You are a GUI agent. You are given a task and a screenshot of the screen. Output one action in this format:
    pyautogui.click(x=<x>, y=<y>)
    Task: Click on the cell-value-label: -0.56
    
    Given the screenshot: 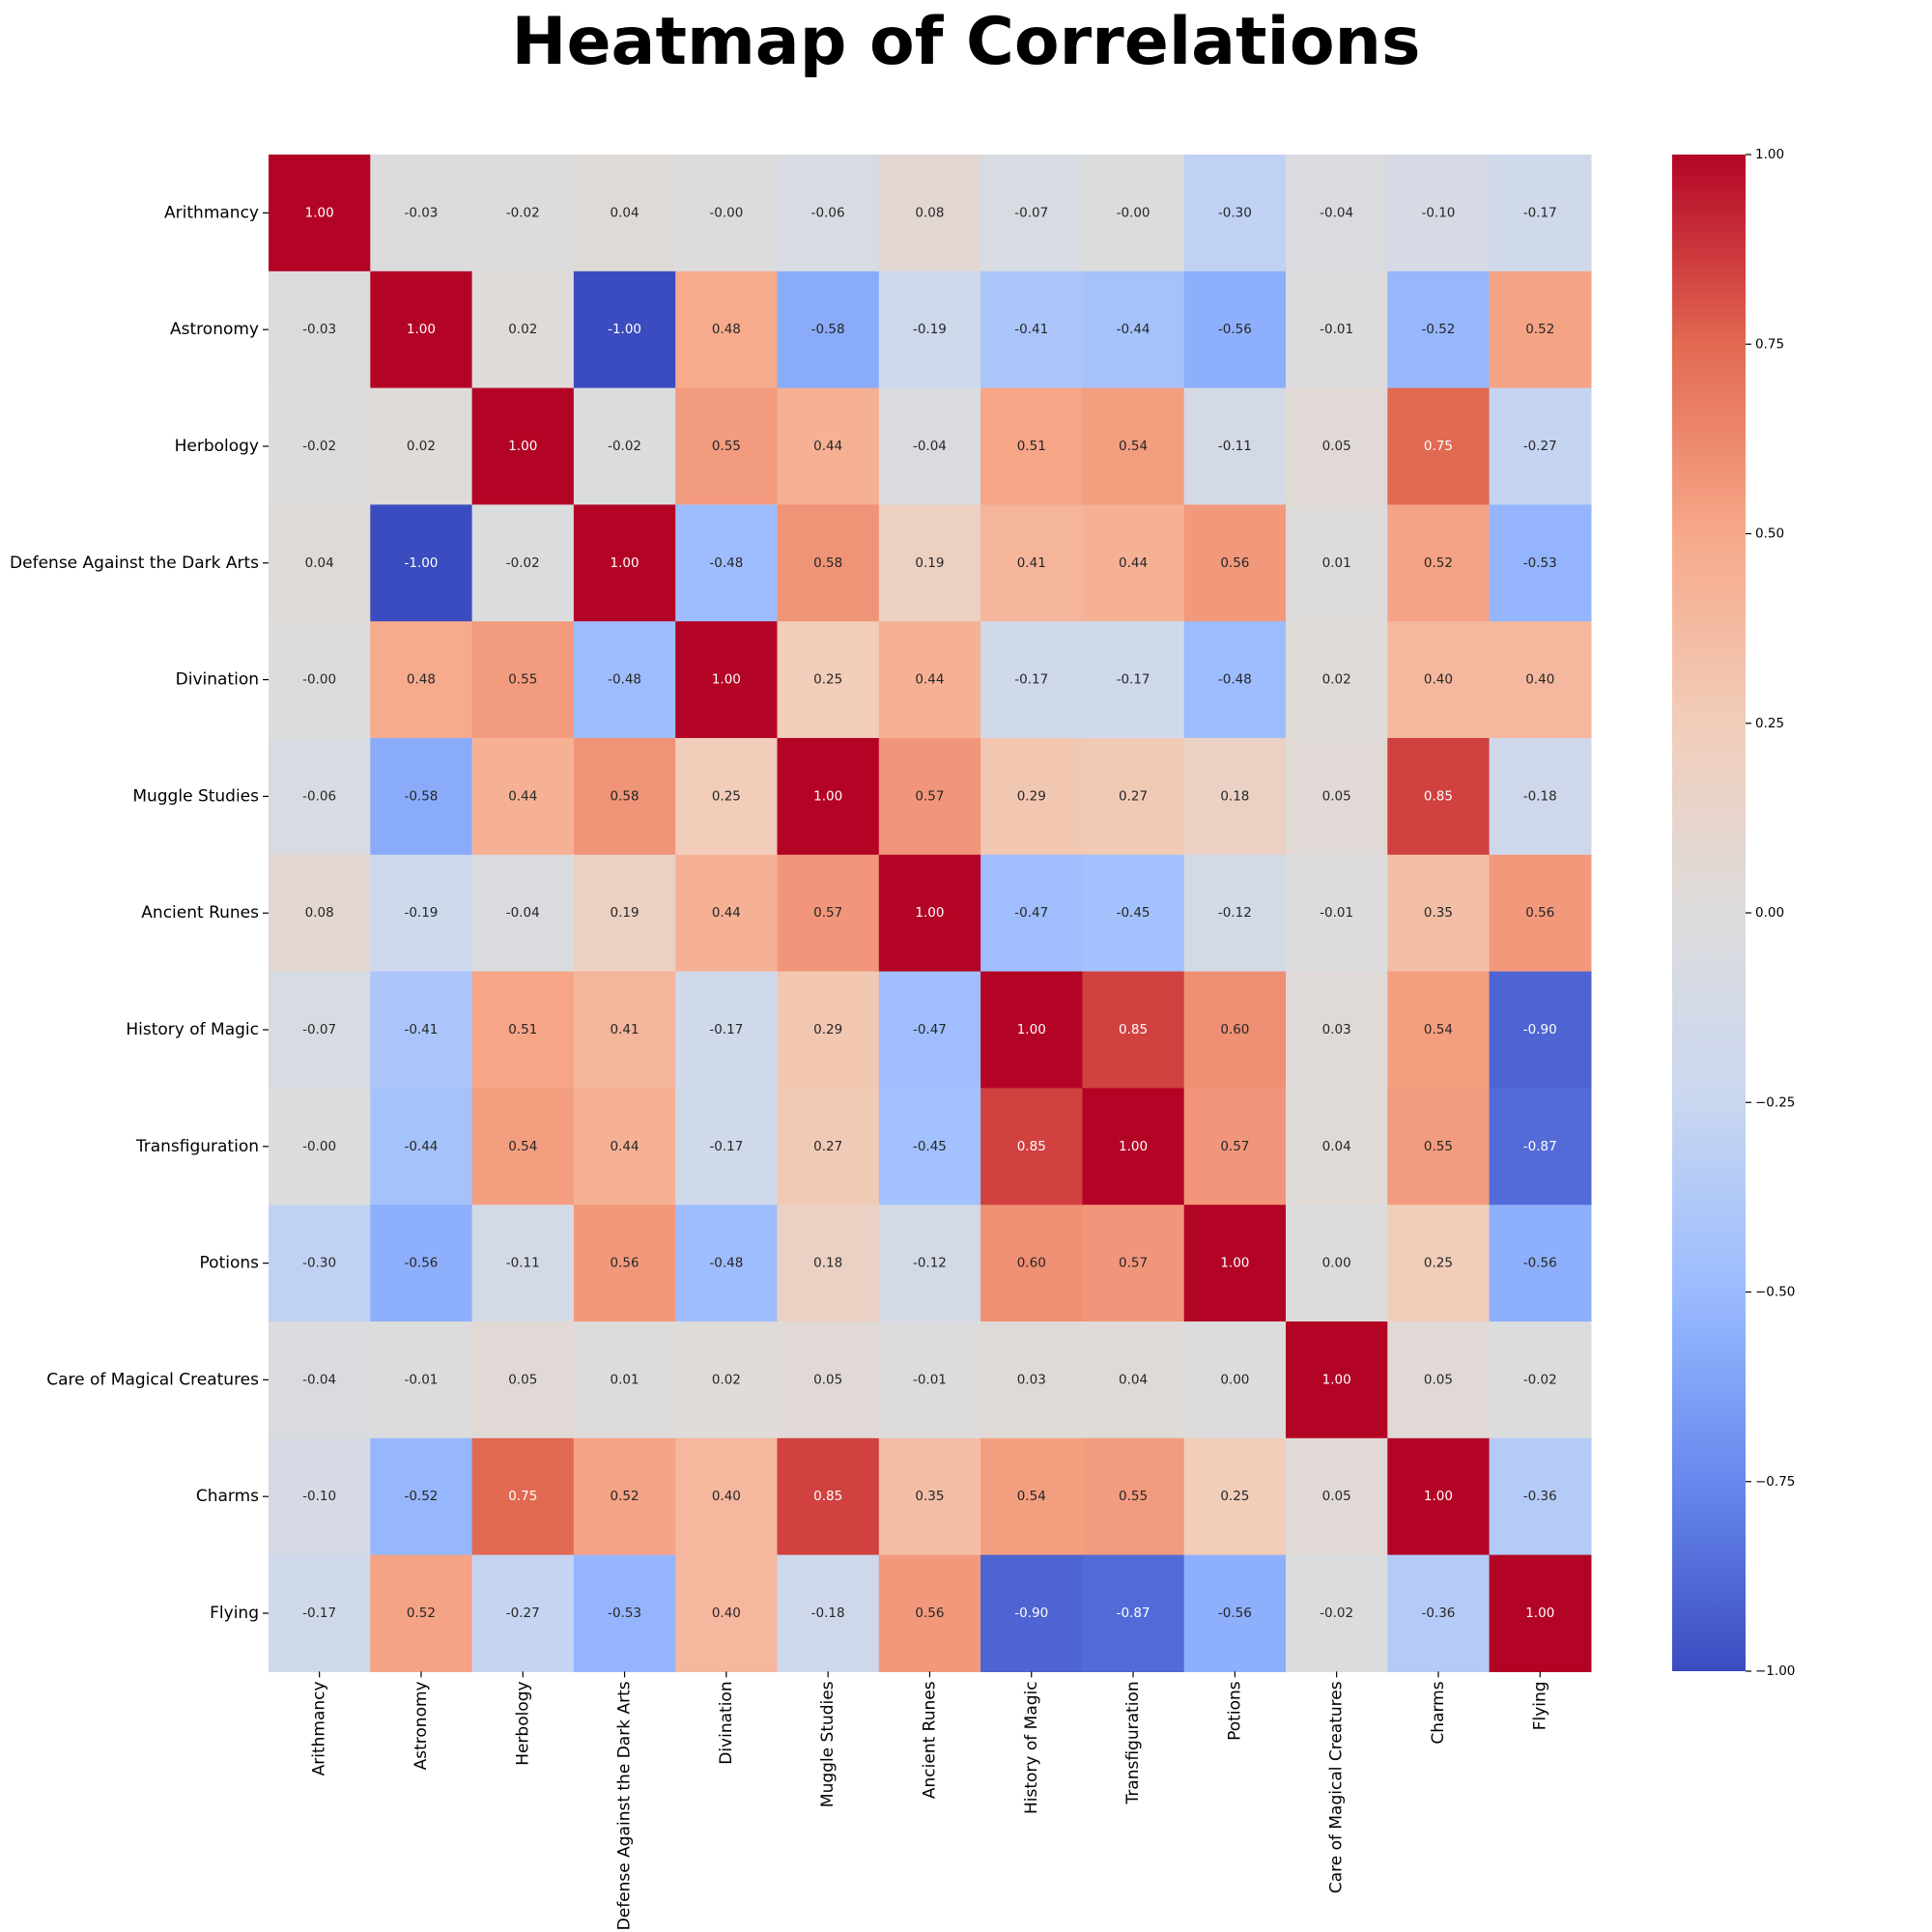 What is the action you would take?
    pyautogui.click(x=1235, y=329)
    